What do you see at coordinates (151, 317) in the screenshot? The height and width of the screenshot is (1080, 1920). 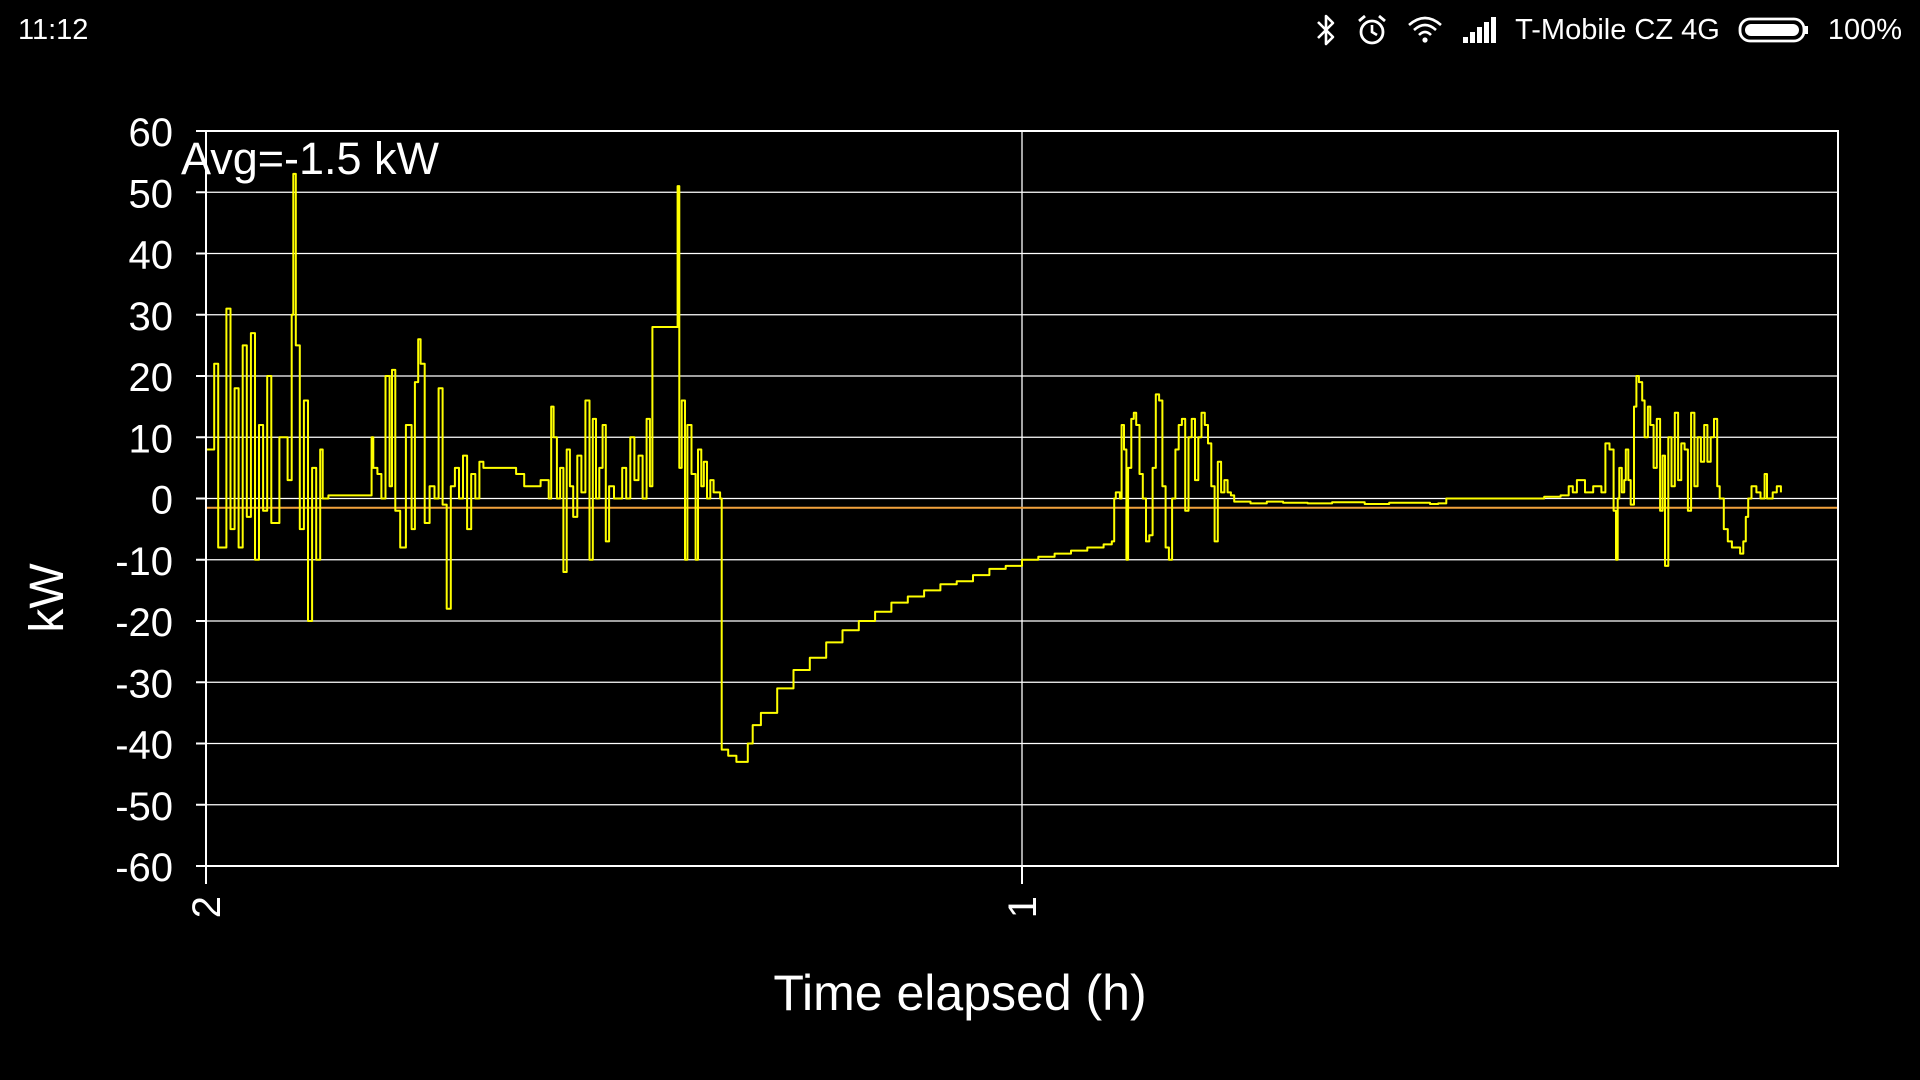 I see `y-tick-label: 30` at bounding box center [151, 317].